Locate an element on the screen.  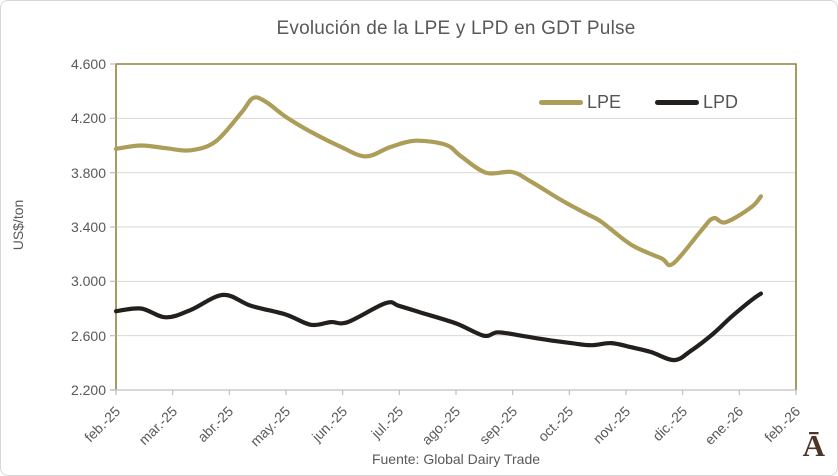
legend-label-lpd: LPD is located at coordinates (721, 102).